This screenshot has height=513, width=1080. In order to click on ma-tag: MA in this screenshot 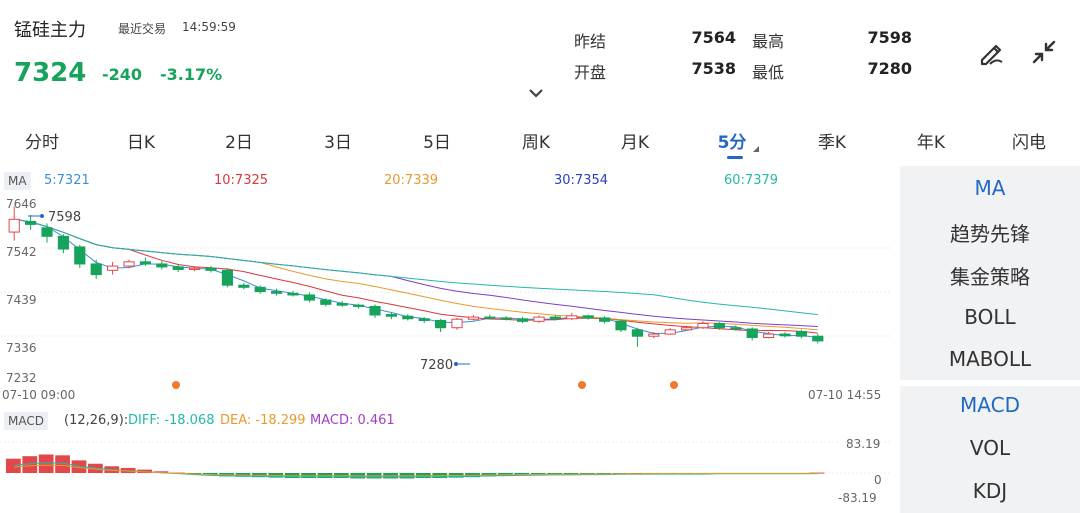, I will do `click(17, 181)`.